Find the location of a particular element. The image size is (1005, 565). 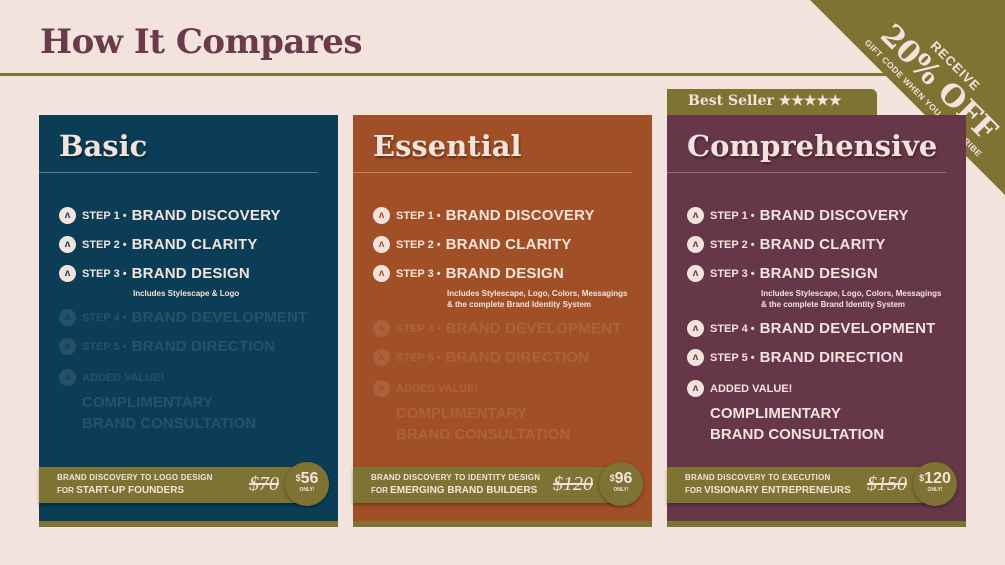

plan-range: BRAND DISCOVERY TO LOGO DESIGN is located at coordinates (135, 477).